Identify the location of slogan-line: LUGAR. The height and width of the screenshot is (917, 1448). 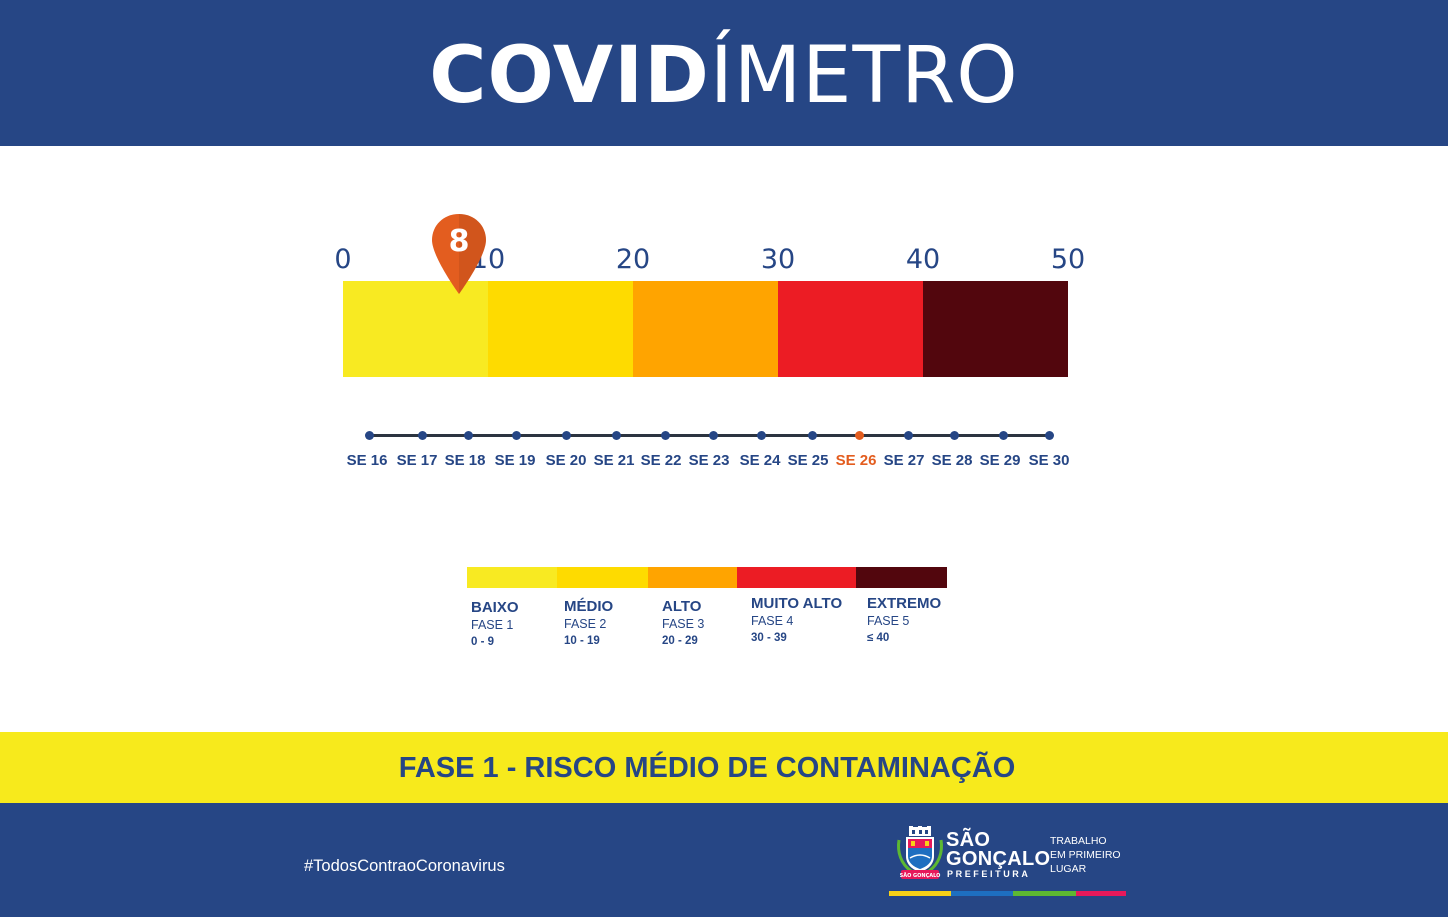
(1068, 869).